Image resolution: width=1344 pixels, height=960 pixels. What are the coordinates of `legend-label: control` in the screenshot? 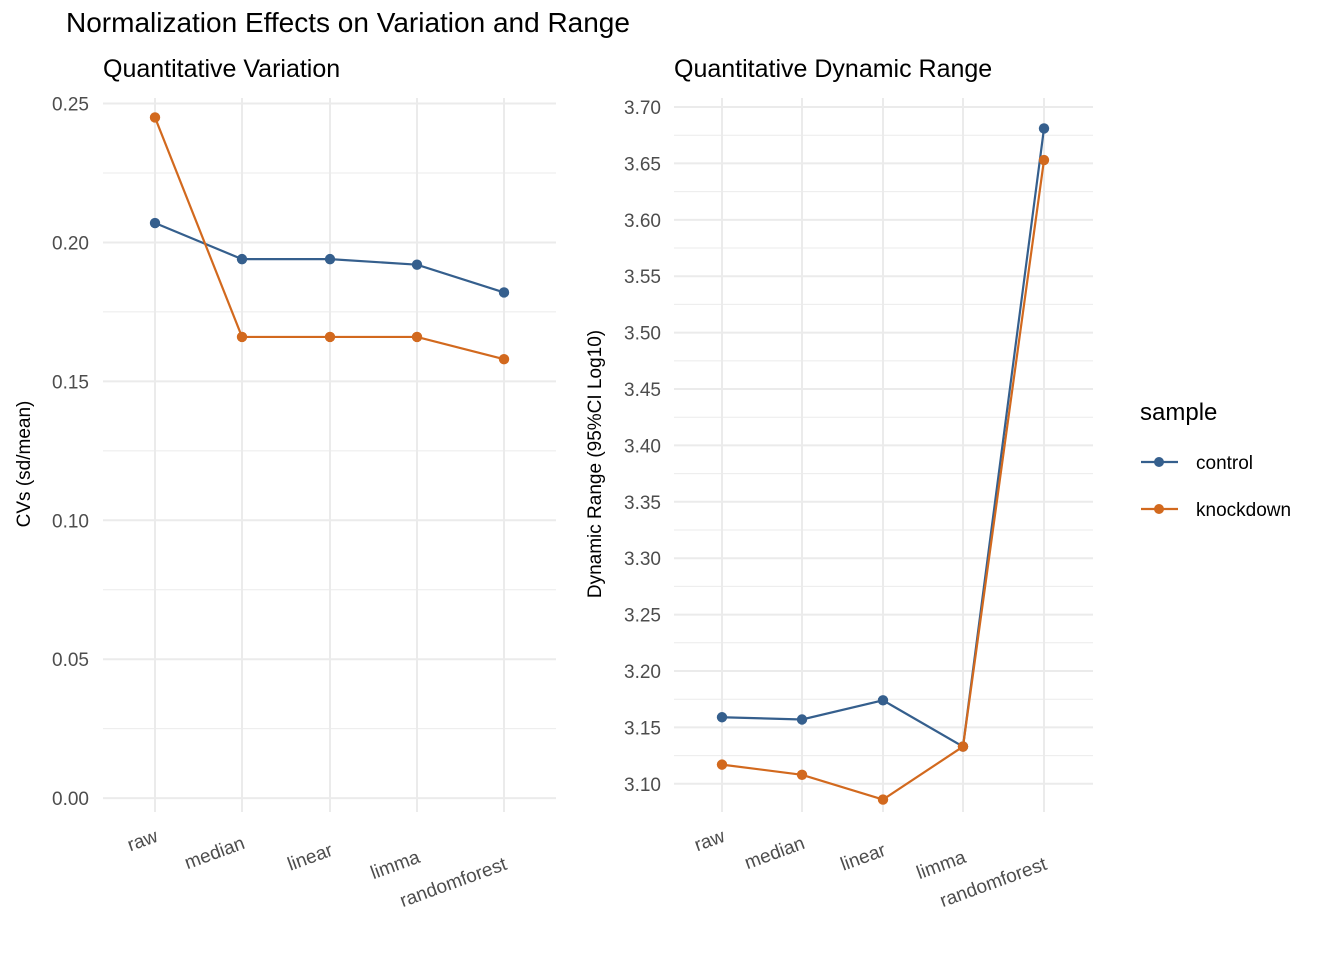 It's located at (1224, 463).